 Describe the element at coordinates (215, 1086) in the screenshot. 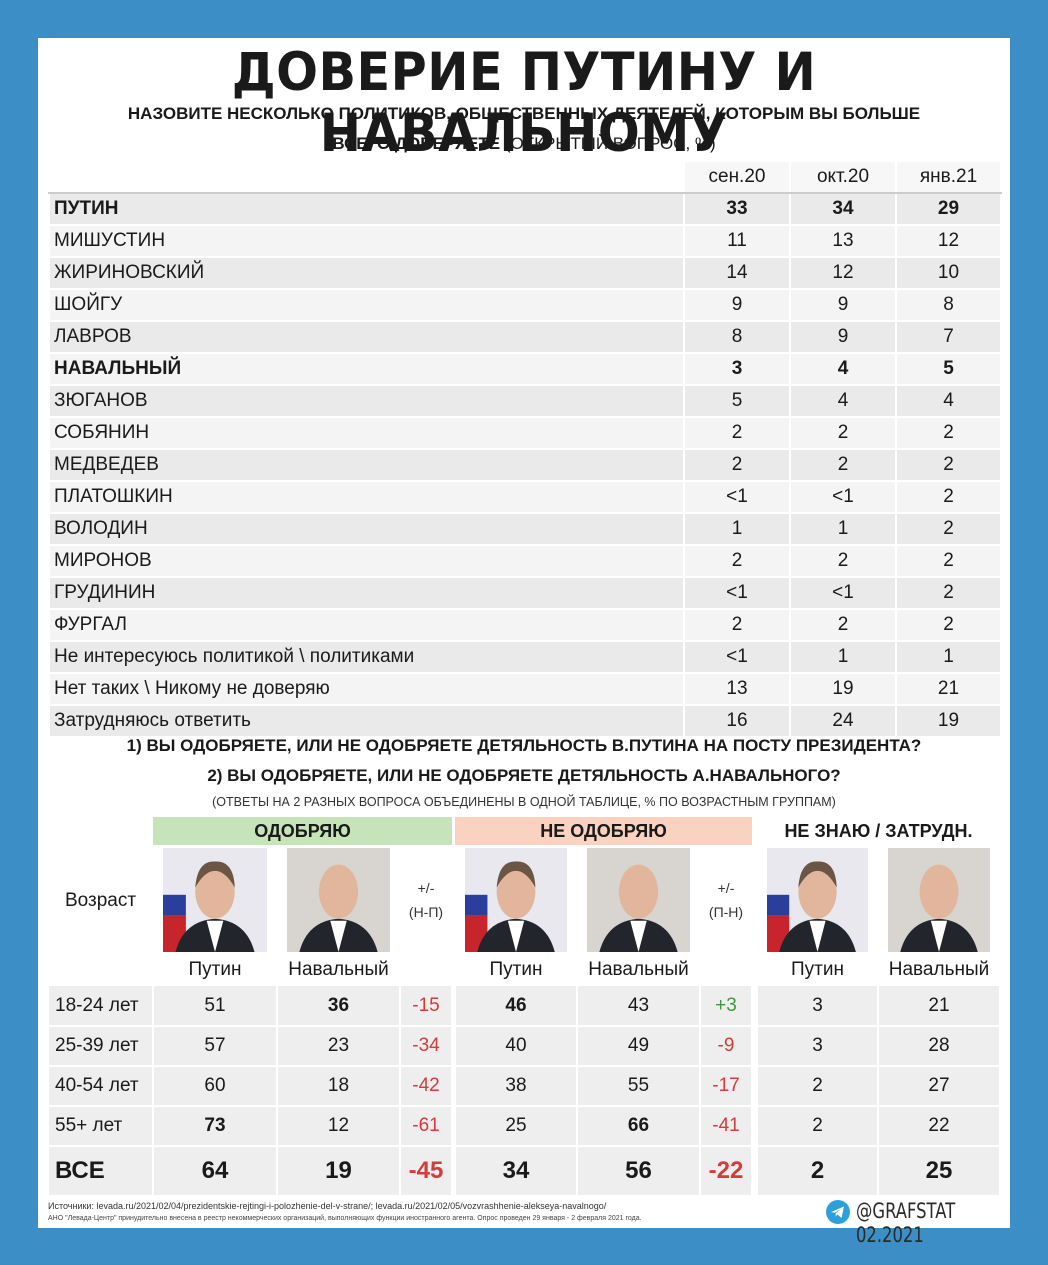

I see `cell: 60` at that location.